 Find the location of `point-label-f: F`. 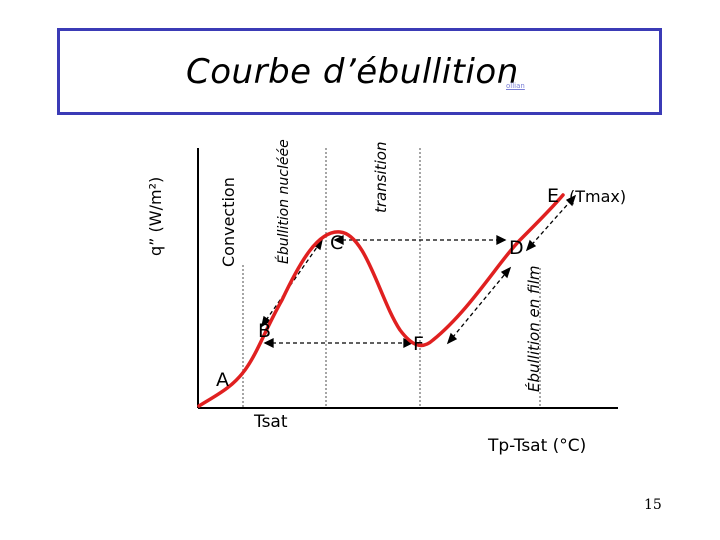

point-label-f: F is located at coordinates (418, 344).